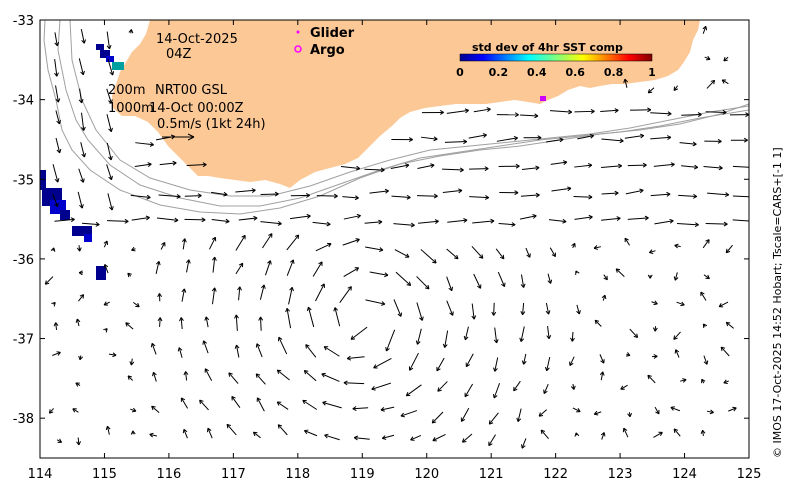 The height and width of the screenshot is (492, 791). I want to click on y-tick-label: -38, so click(23, 419).